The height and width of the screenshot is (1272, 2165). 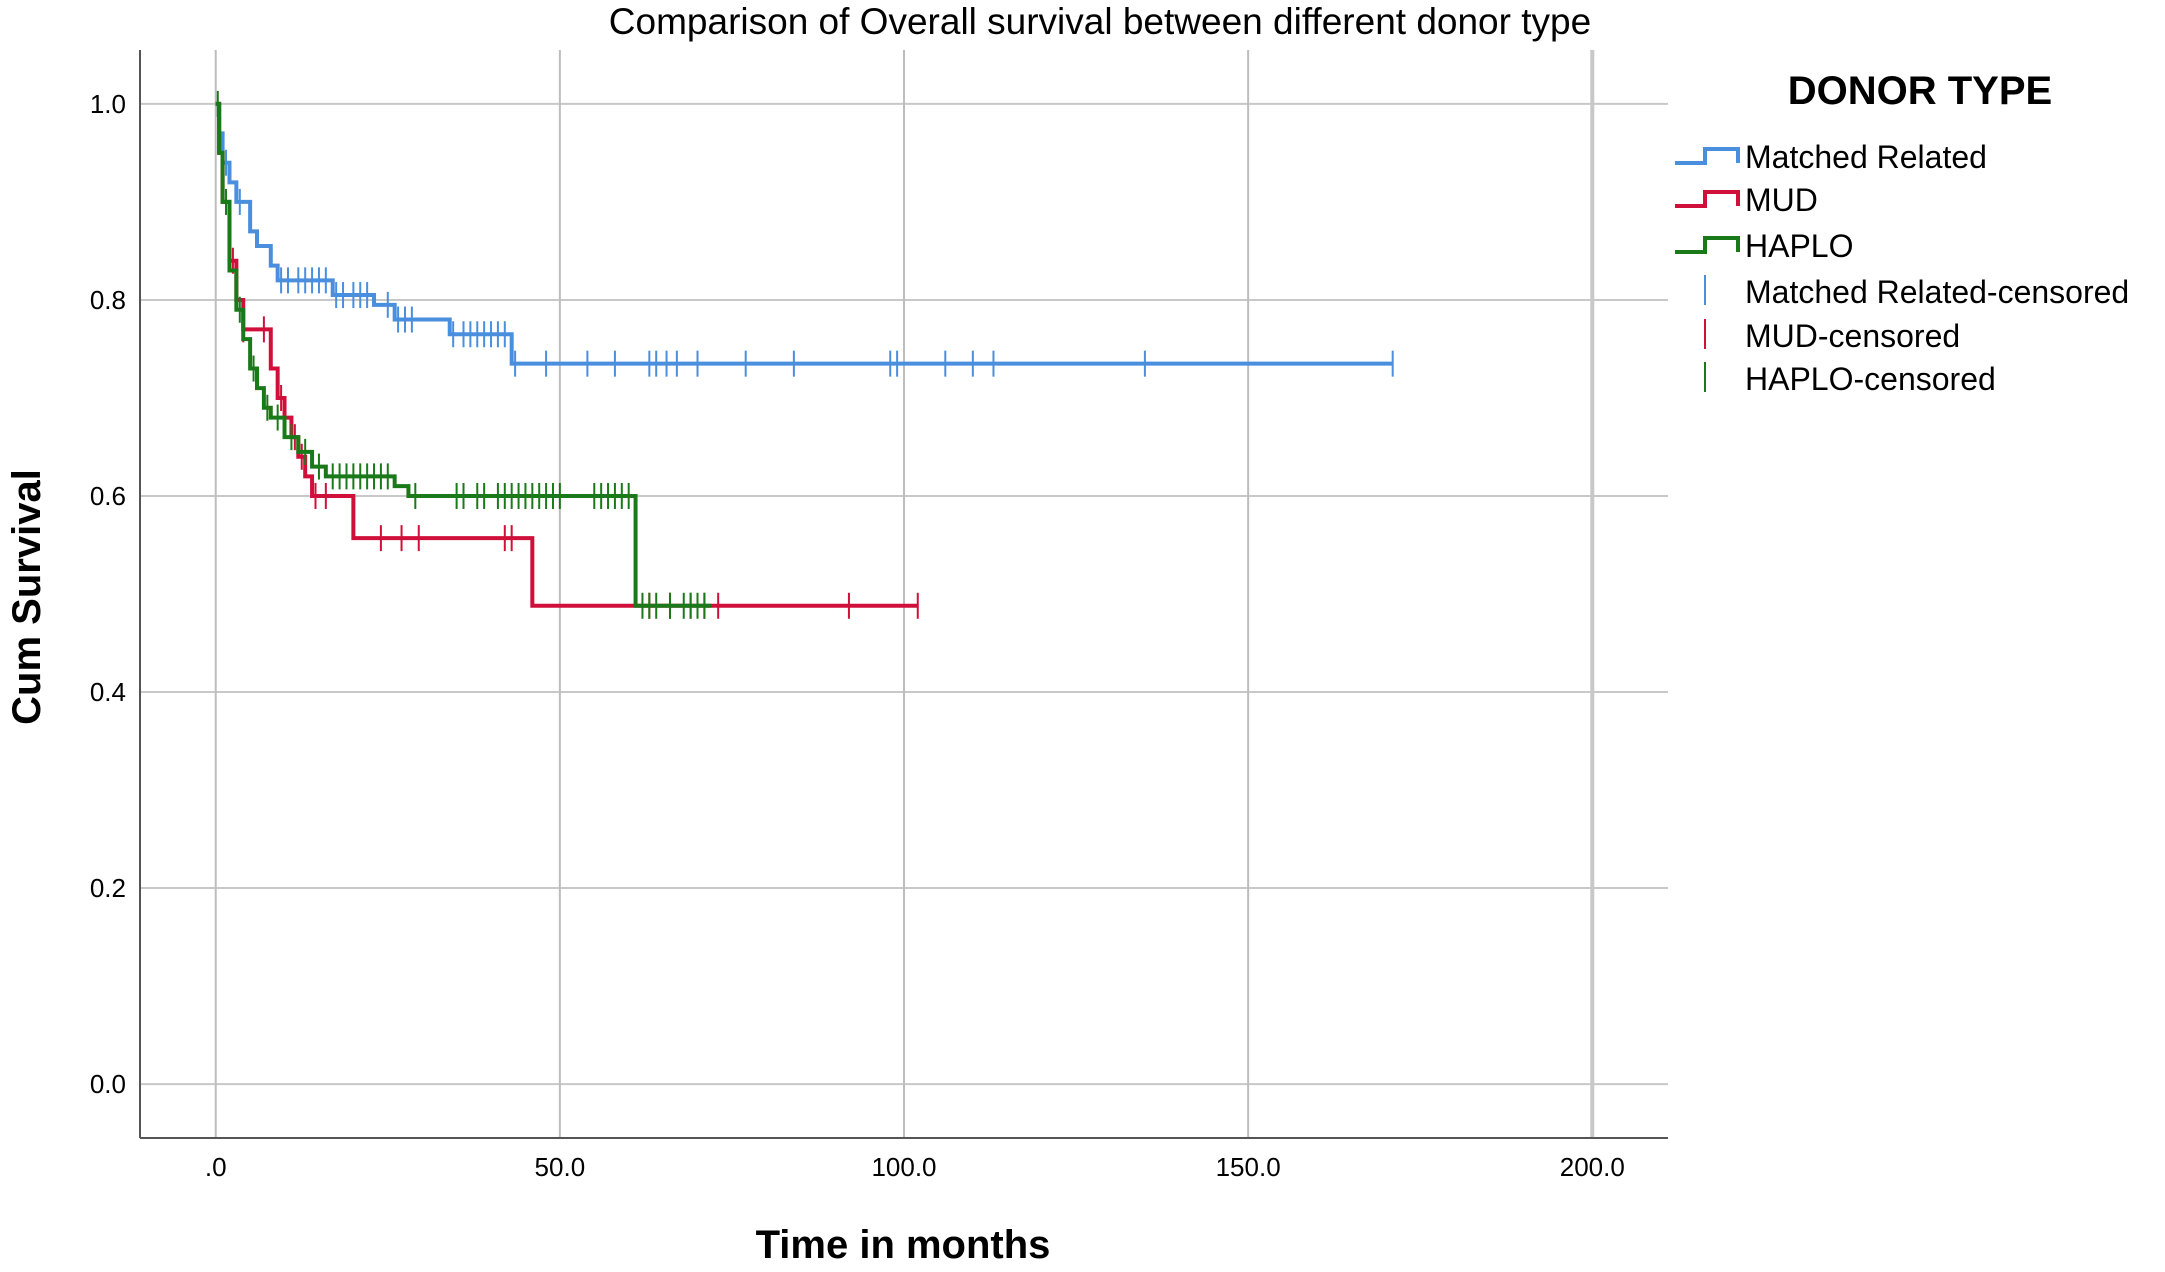 What do you see at coordinates (1248, 1167) in the screenshot?
I see `x-tick-label: 150.0` at bounding box center [1248, 1167].